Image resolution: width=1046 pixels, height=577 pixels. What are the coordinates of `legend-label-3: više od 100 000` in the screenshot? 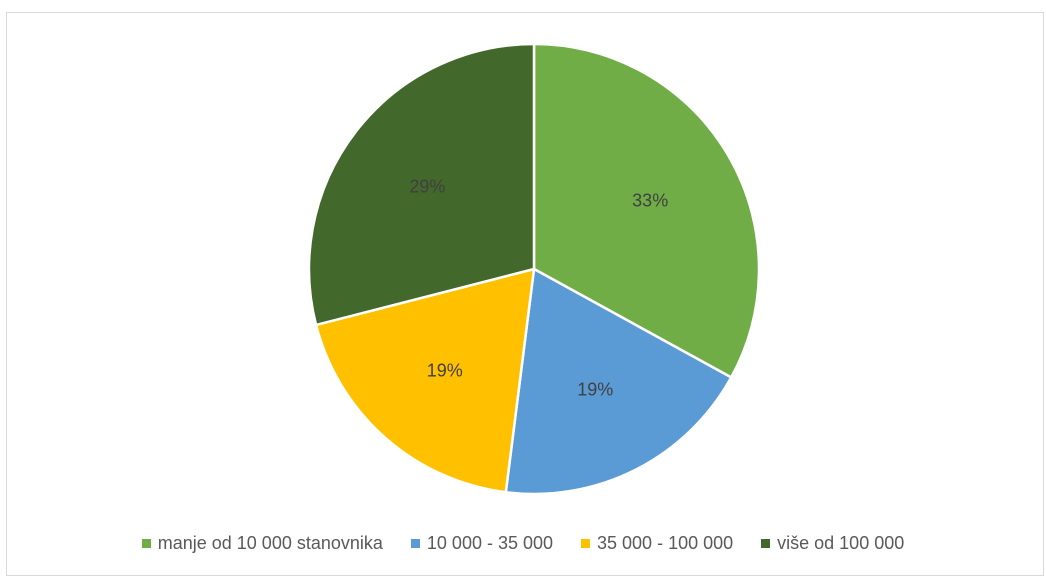 It's located at (841, 543).